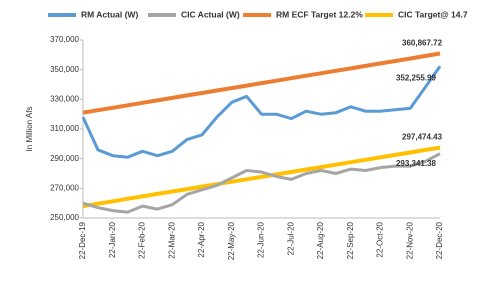  What do you see at coordinates (350, 240) in the screenshot?
I see `x-tick-label: 22-Sep-20` at bounding box center [350, 240].